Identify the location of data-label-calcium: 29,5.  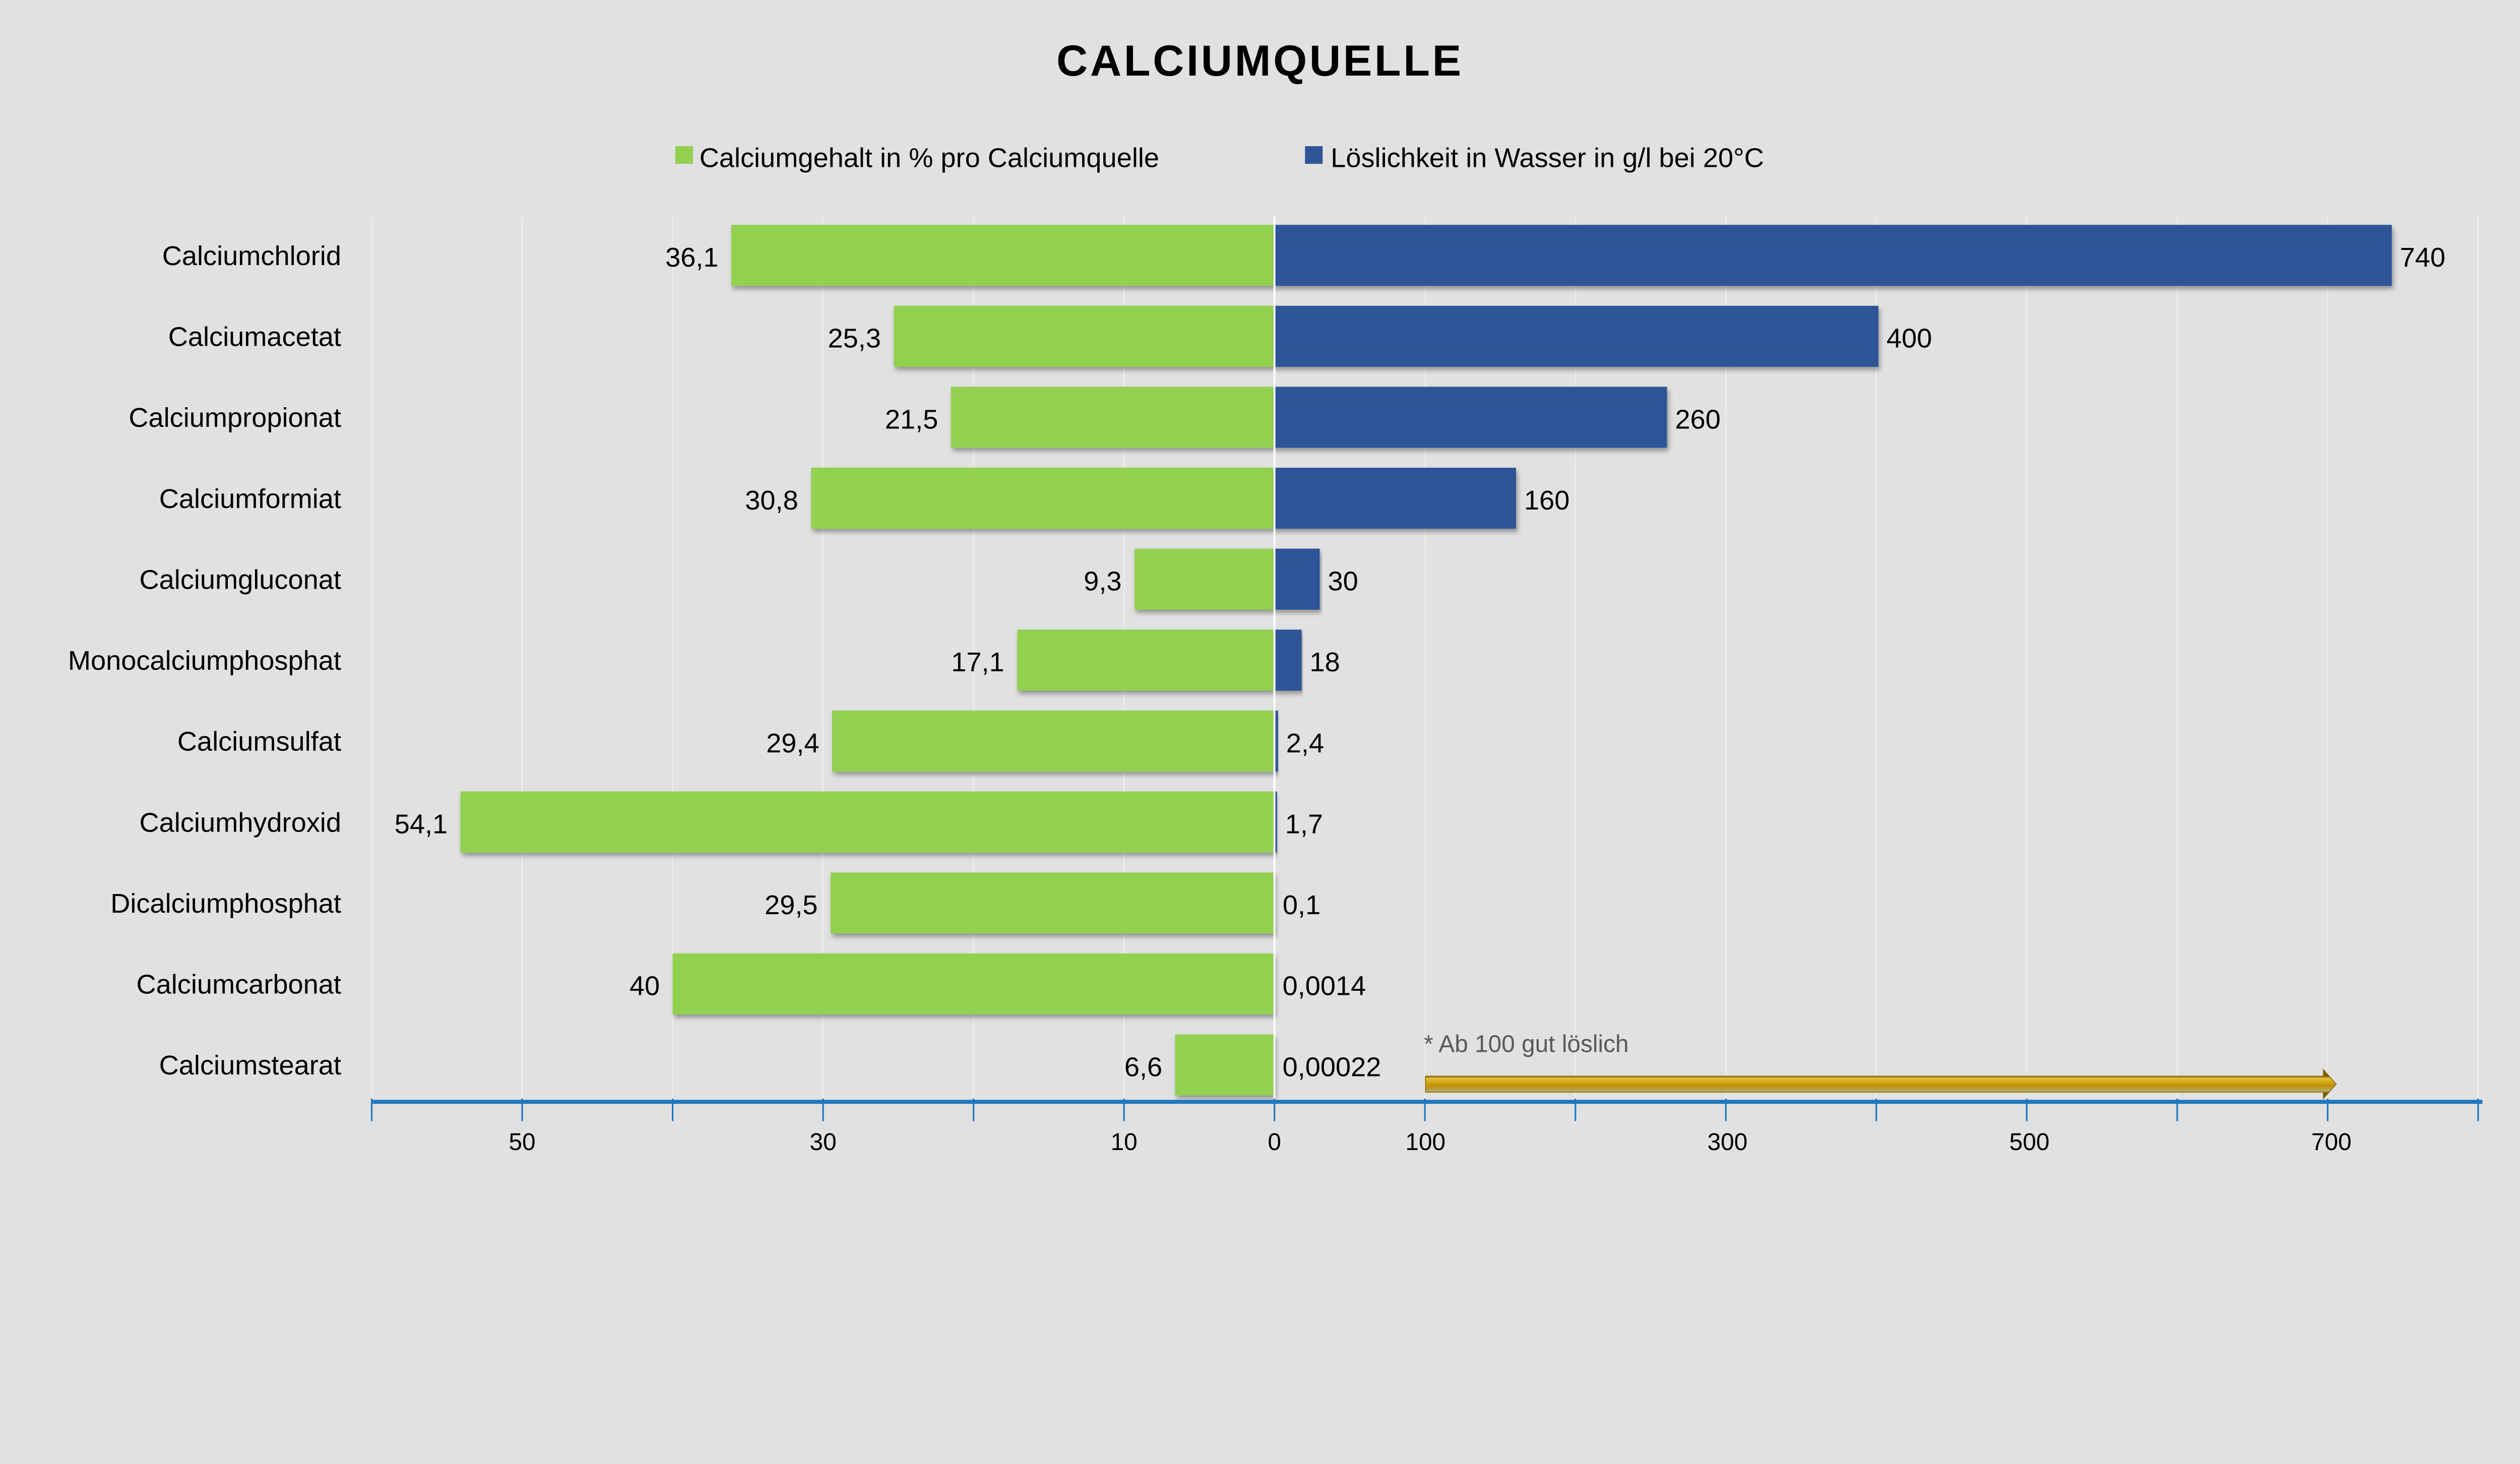
(791, 905).